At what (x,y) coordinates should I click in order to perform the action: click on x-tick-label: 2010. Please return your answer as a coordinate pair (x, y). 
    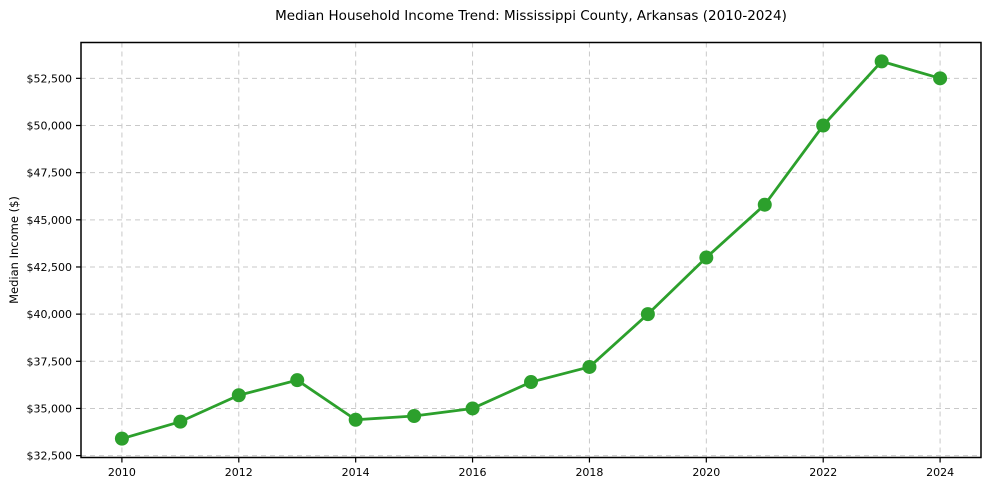
    Looking at the image, I should click on (122, 472).